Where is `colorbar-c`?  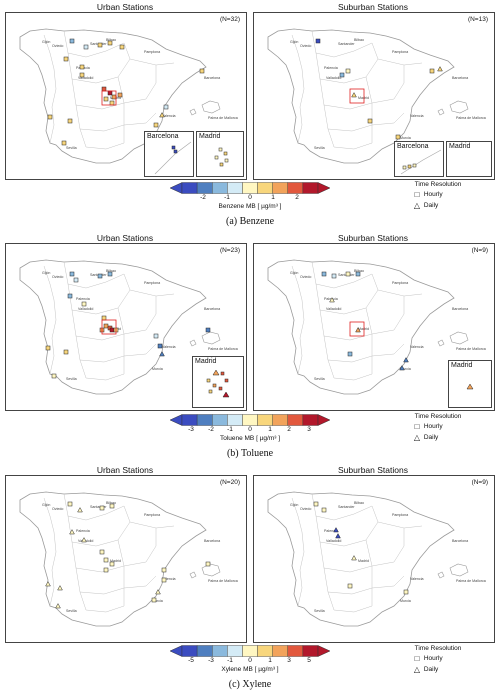 colorbar-c is located at coordinates (250, 651).